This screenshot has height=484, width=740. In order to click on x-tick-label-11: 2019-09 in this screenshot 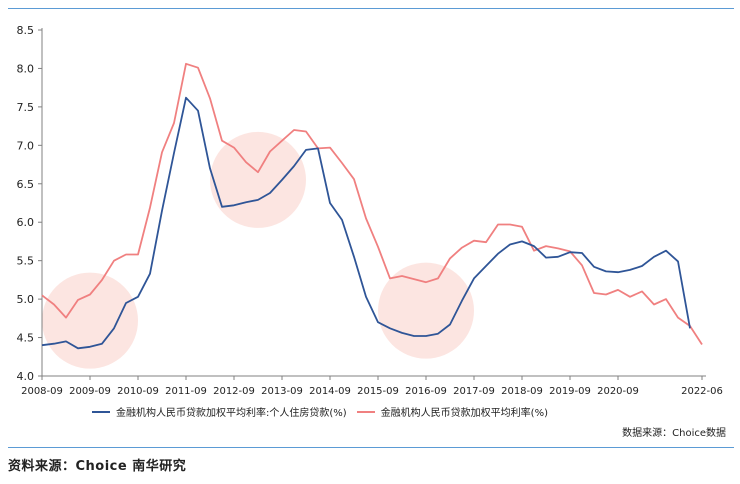, I will do `click(570, 391)`.